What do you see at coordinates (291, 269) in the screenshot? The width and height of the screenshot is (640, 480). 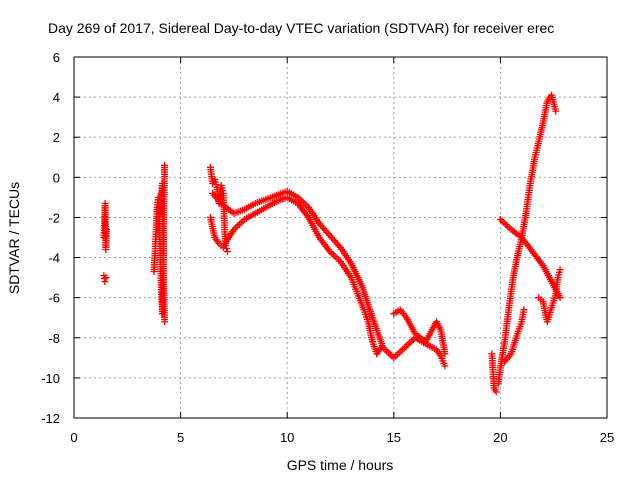 I see `series-seg5` at bounding box center [291, 269].